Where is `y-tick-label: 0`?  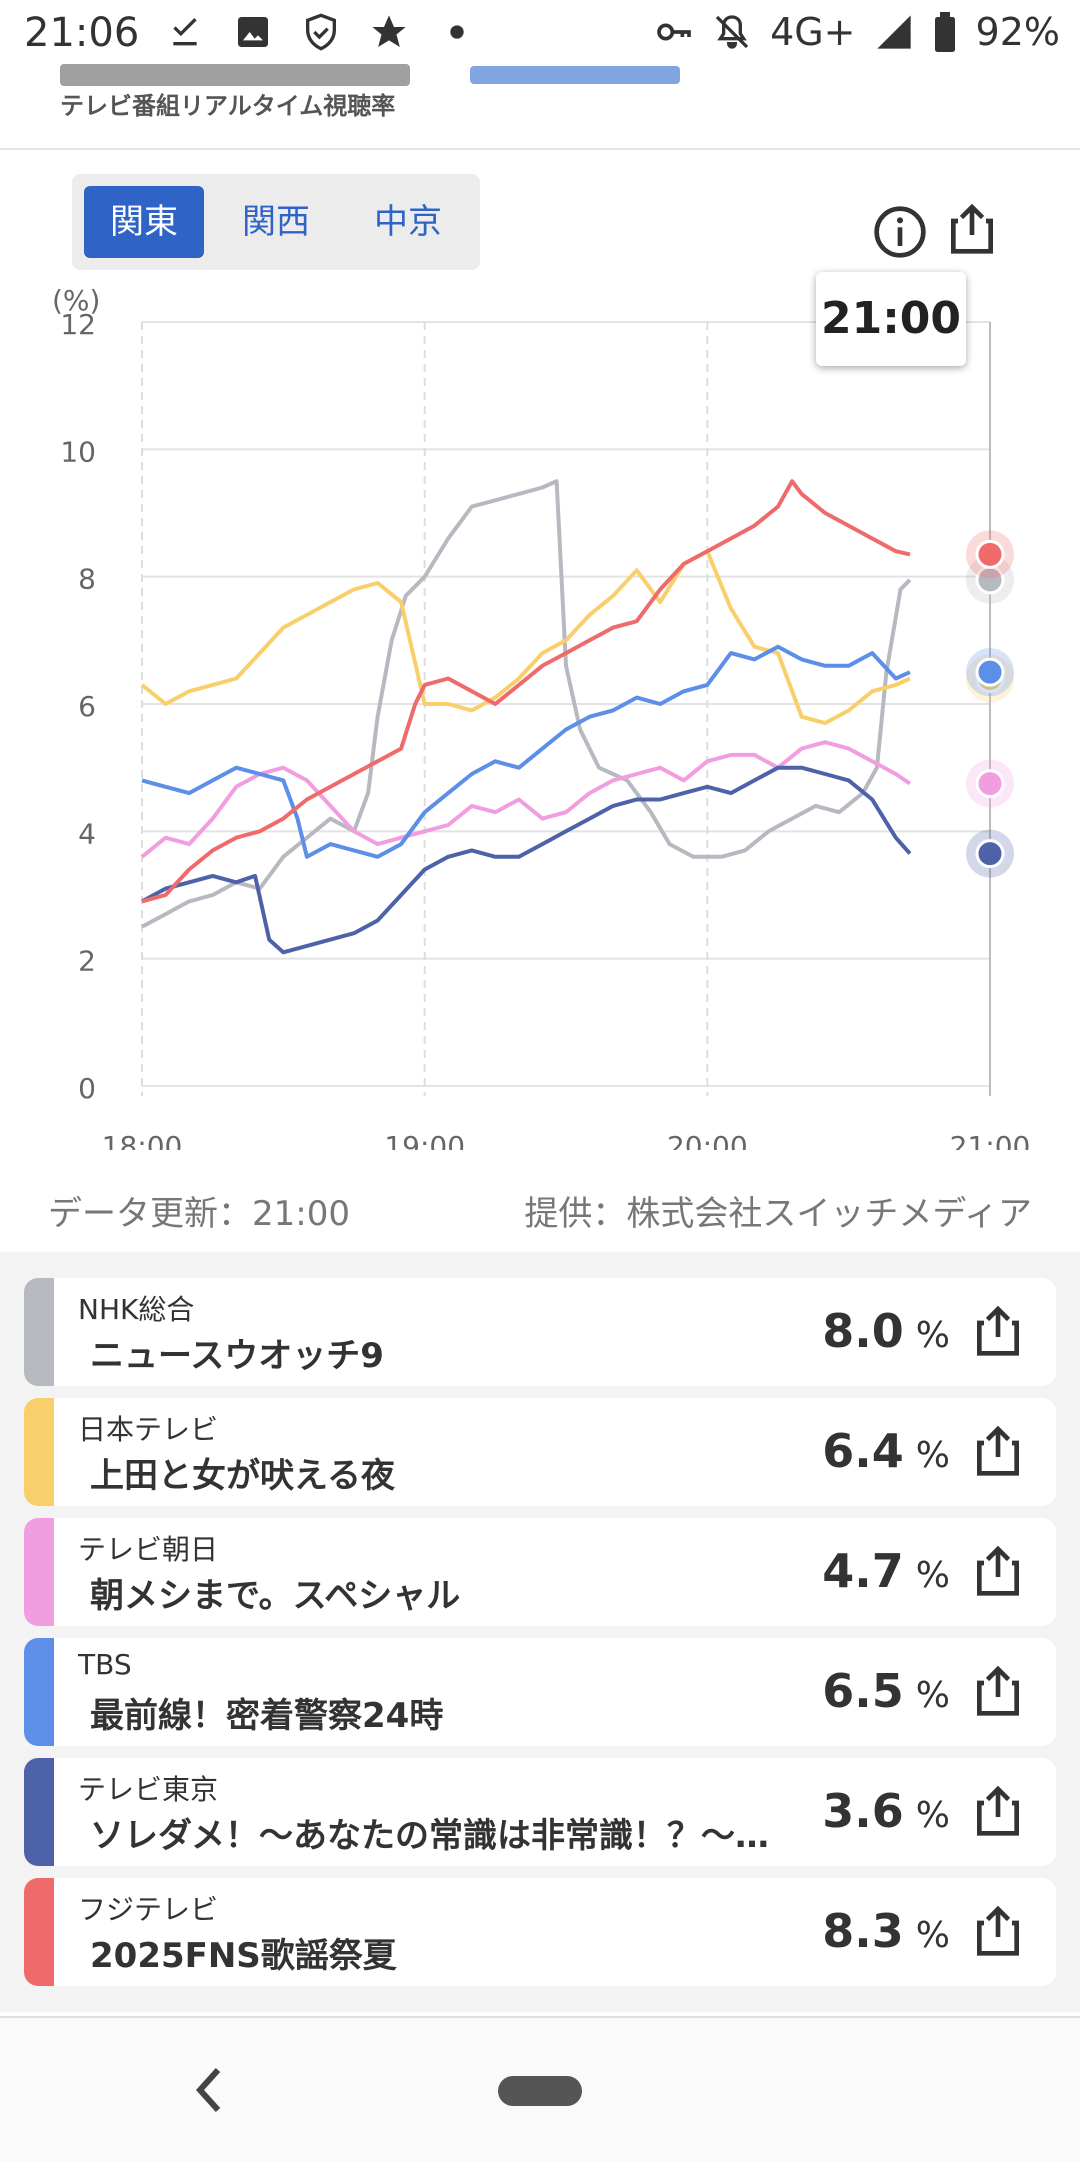
y-tick-label: 0 is located at coordinates (87, 1088).